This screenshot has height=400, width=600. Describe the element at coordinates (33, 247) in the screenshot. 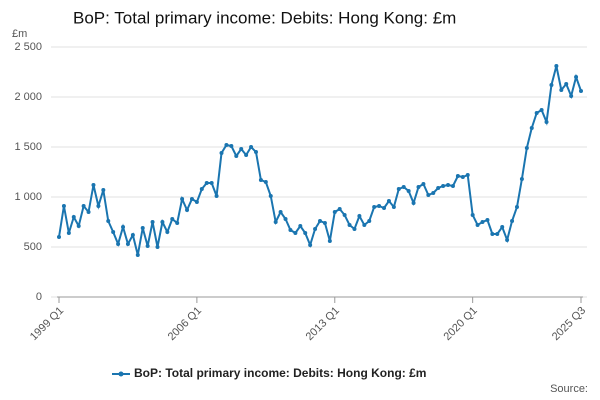

I see `y-tick-label: 500` at that location.